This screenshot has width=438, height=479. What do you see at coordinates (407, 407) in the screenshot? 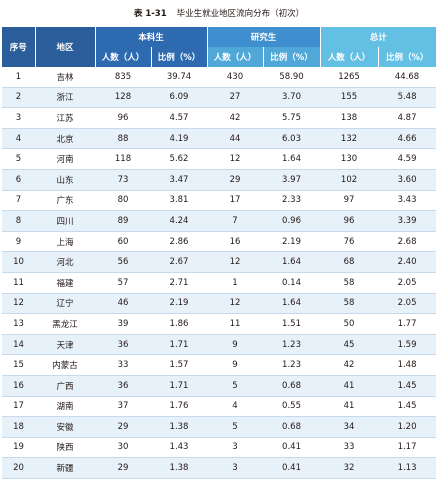
I see `cell-total-ratio: 1.45` at bounding box center [407, 407].